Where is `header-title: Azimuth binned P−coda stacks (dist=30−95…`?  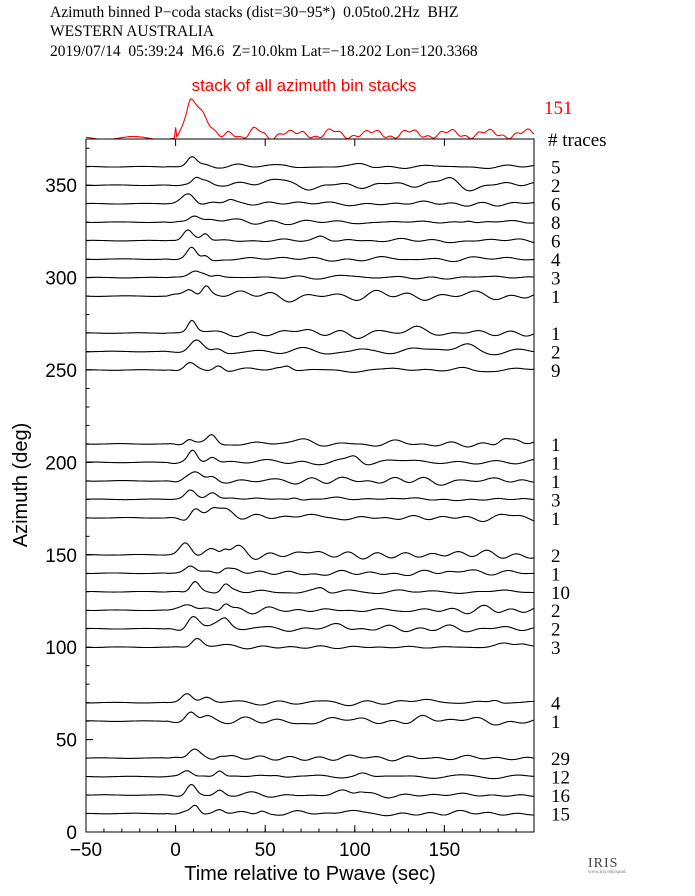 header-title: Azimuth binned P−coda stacks (dist=30−95… is located at coordinates (254, 12).